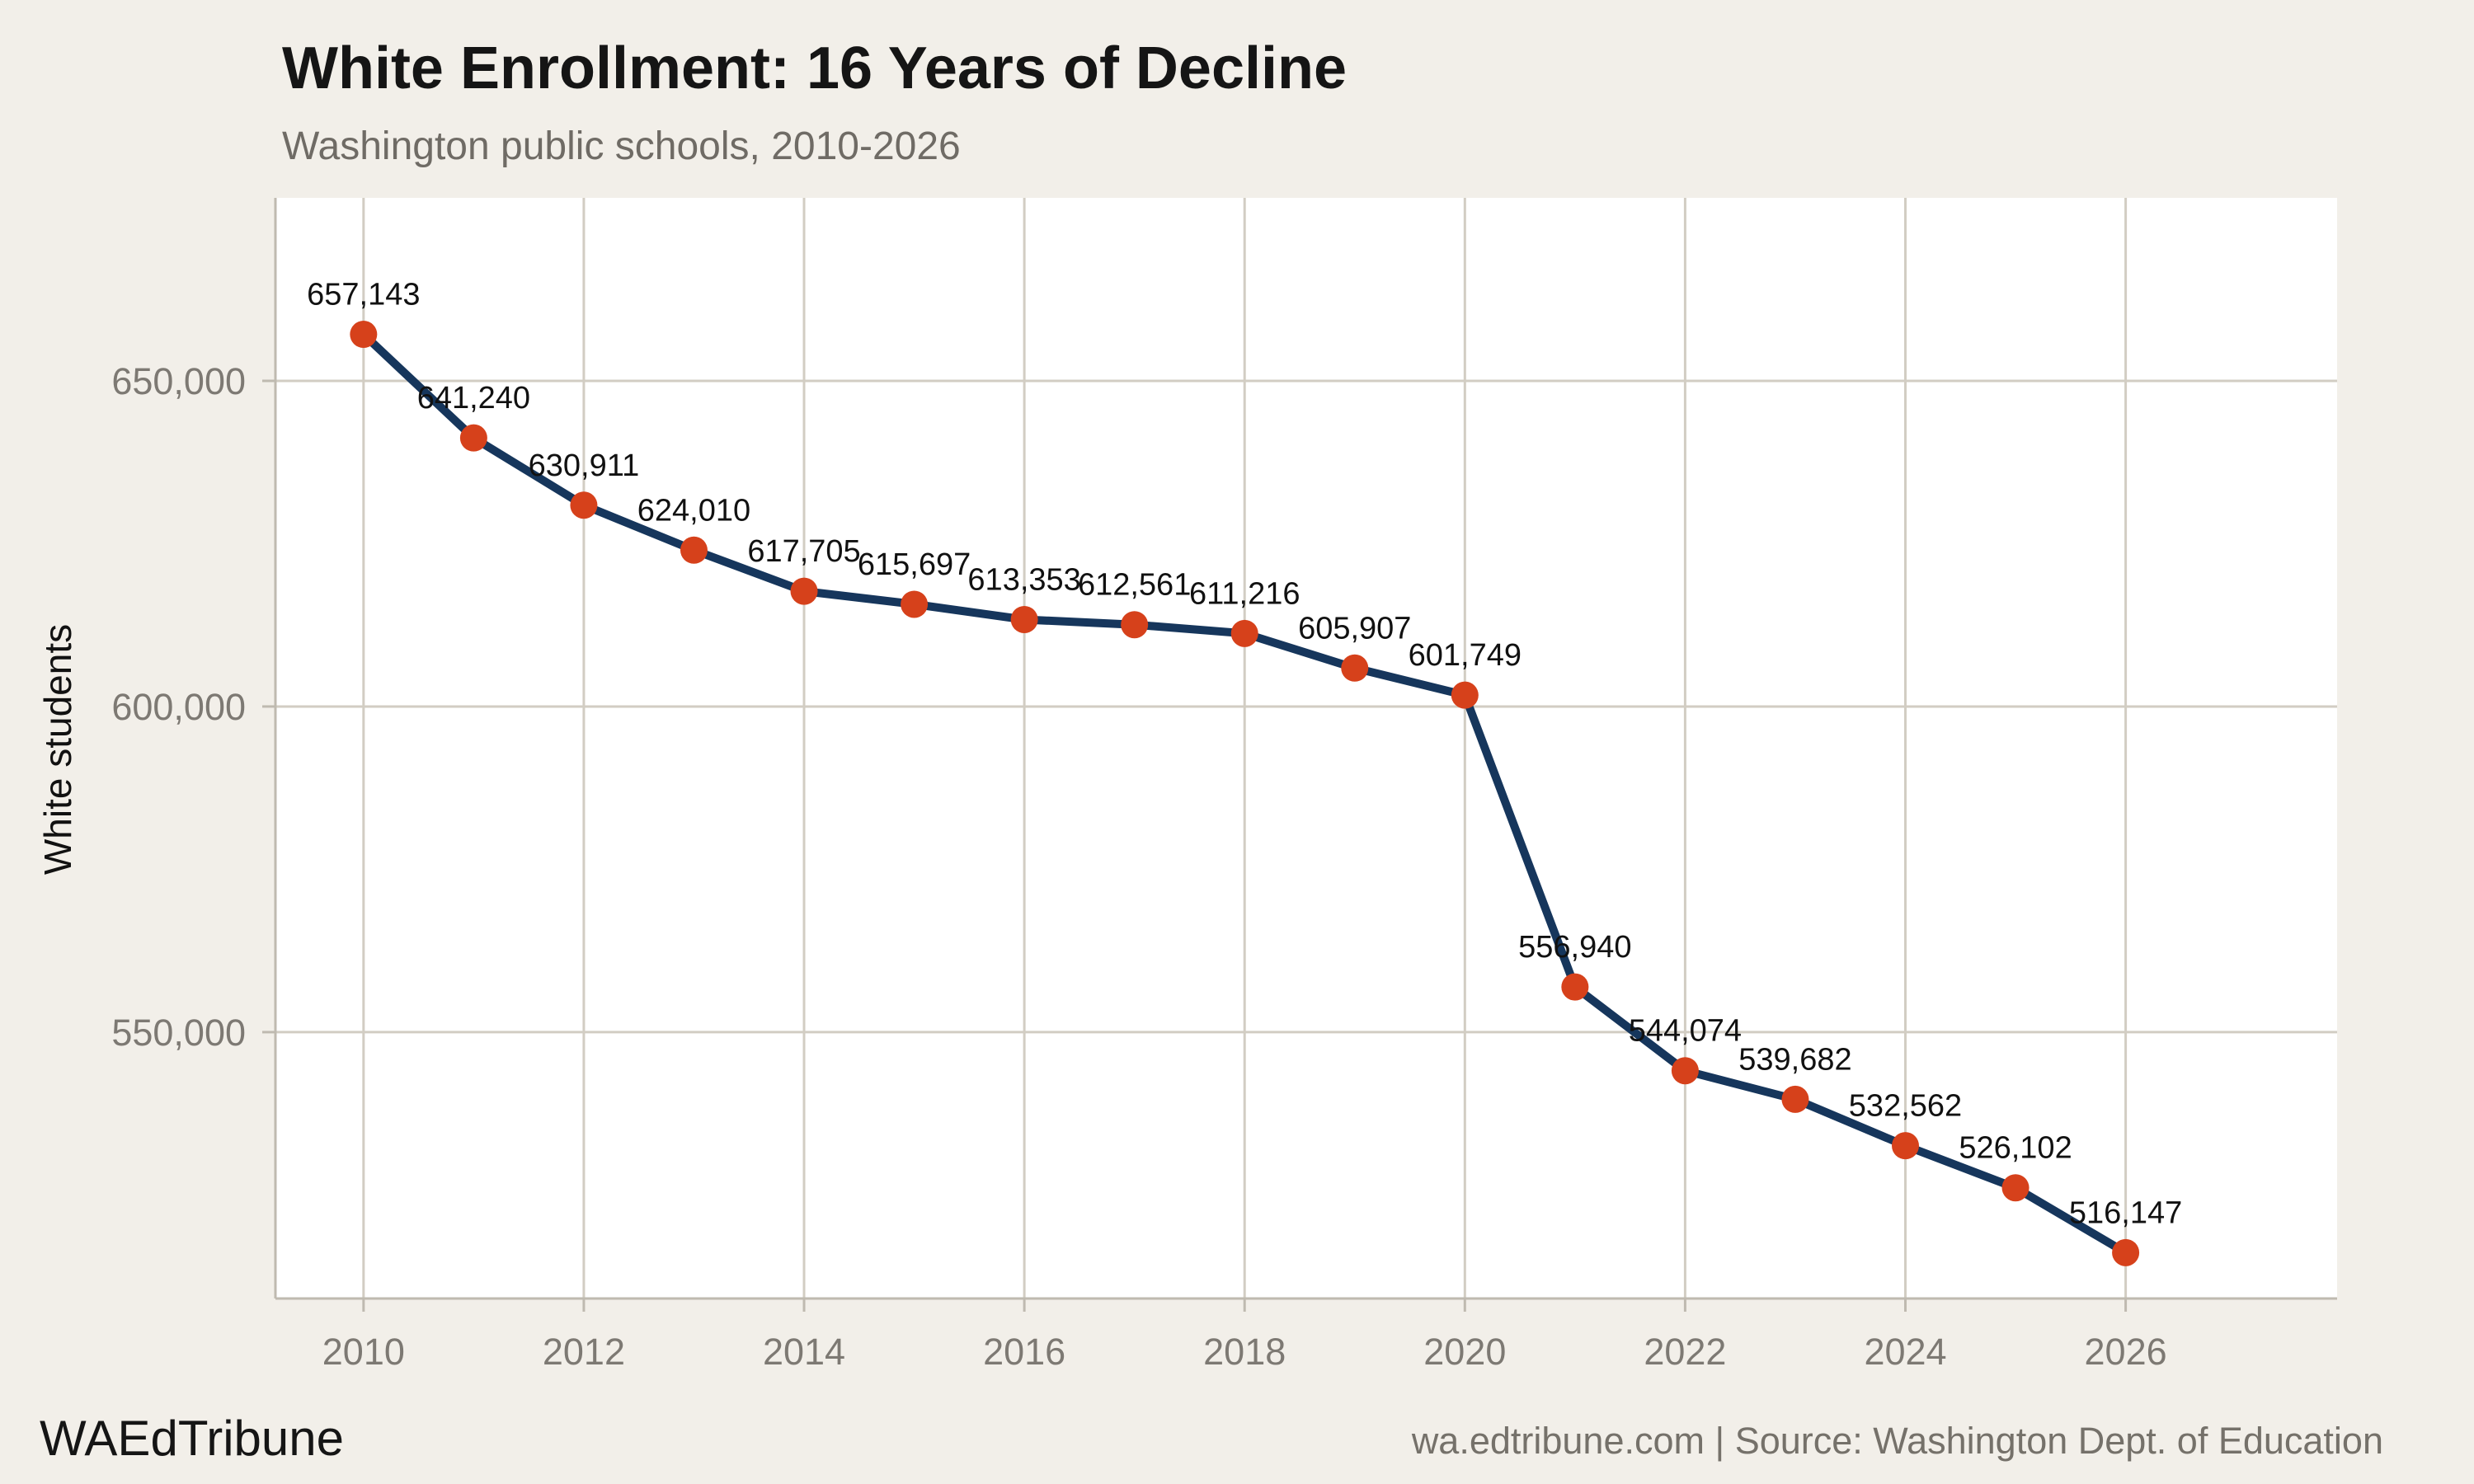 The height and width of the screenshot is (1484, 2474). Describe the element at coordinates (473, 438) in the screenshot. I see `data-point-2011` at that location.